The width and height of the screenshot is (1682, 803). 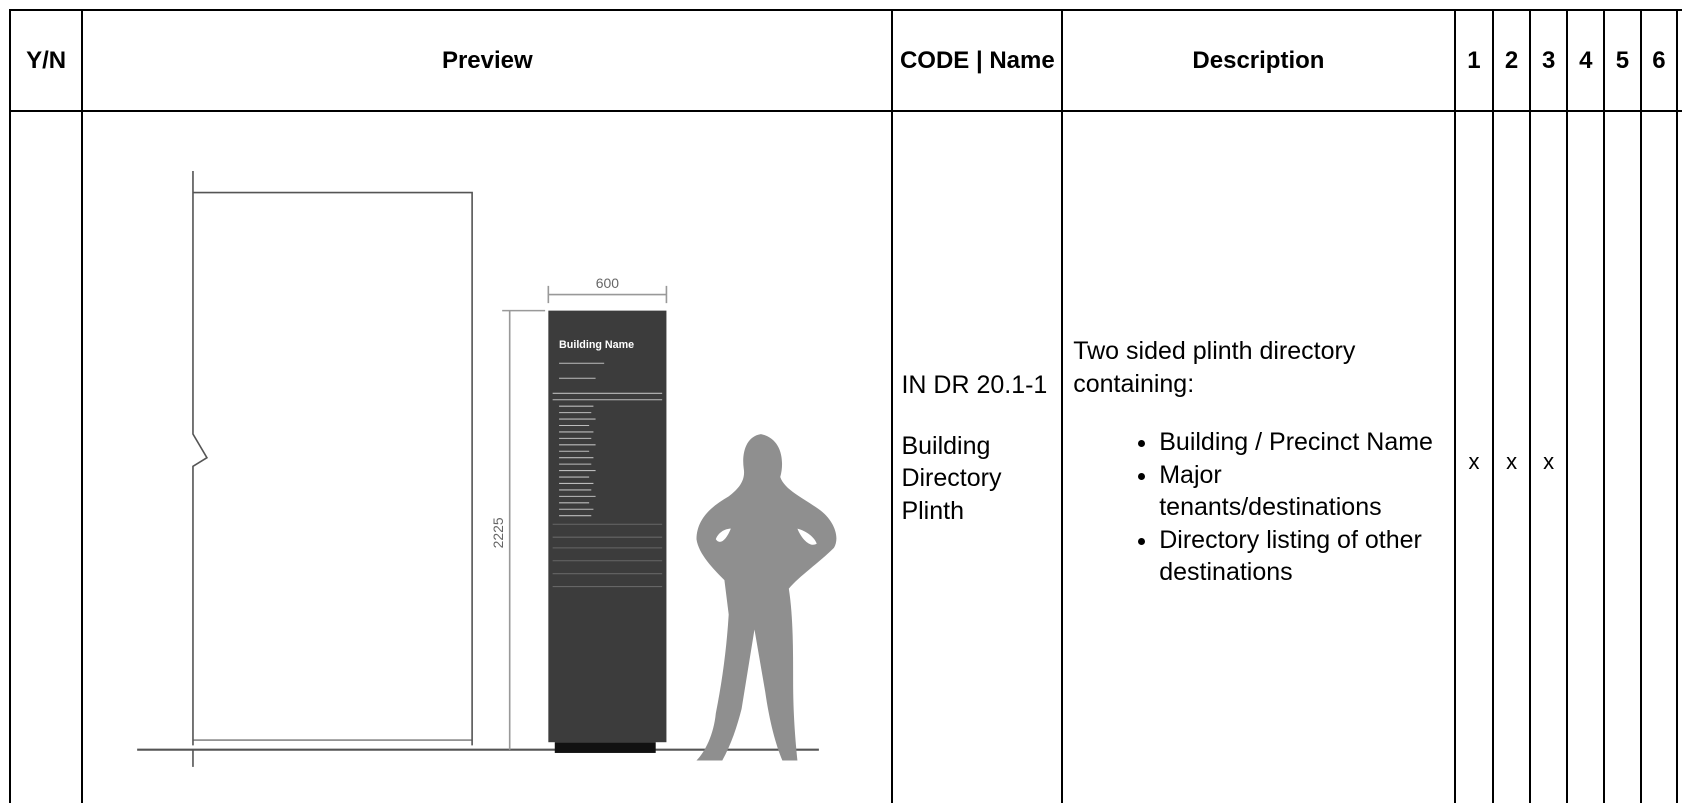 What do you see at coordinates (524, 529) in the screenshot?
I see `height-dimension` at bounding box center [524, 529].